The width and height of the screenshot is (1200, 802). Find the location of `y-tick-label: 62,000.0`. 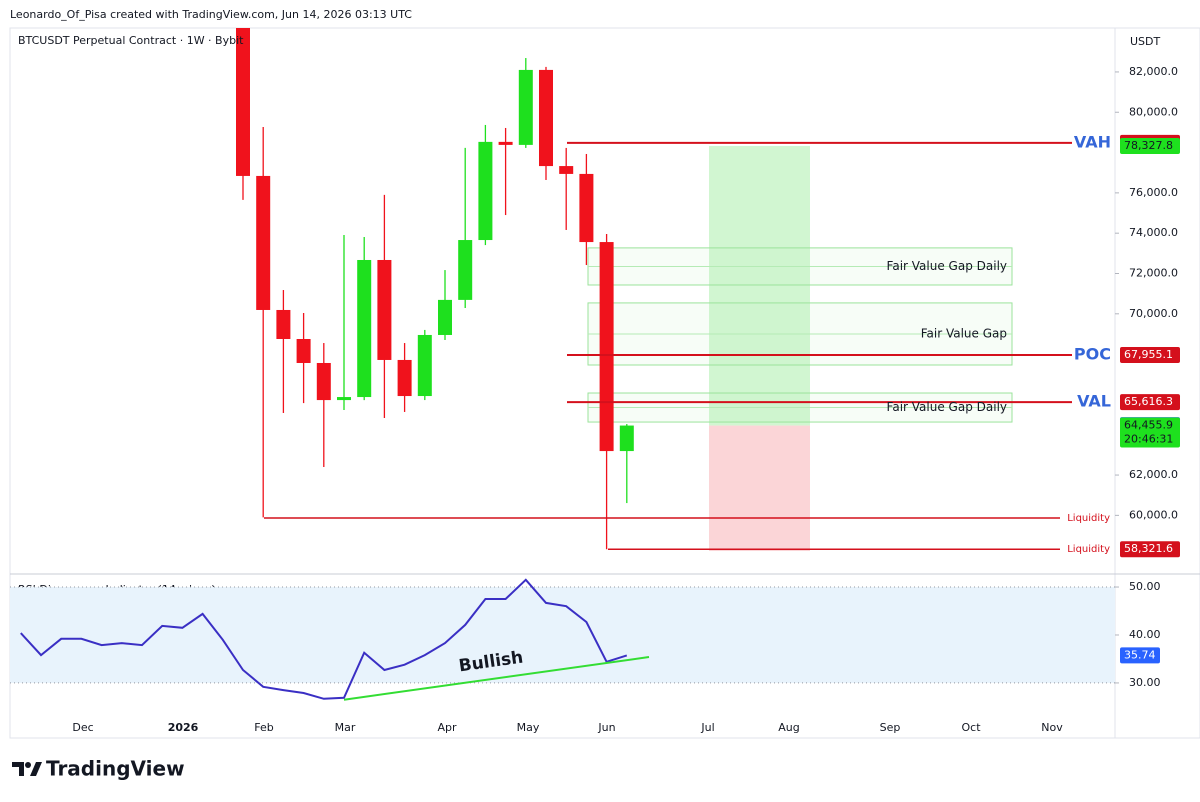

y-tick-label: 62,000.0 is located at coordinates (1153, 474).